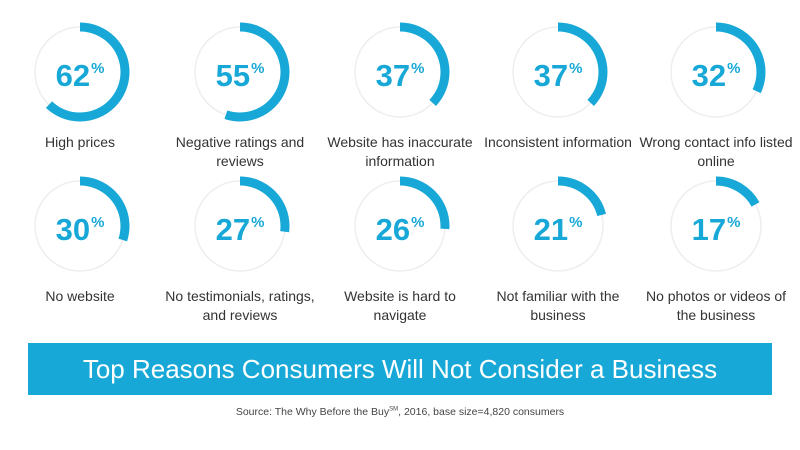 The width and height of the screenshot is (800, 450). Describe the element at coordinates (558, 142) in the screenshot. I see `stat-label: Inconsistent information` at that location.